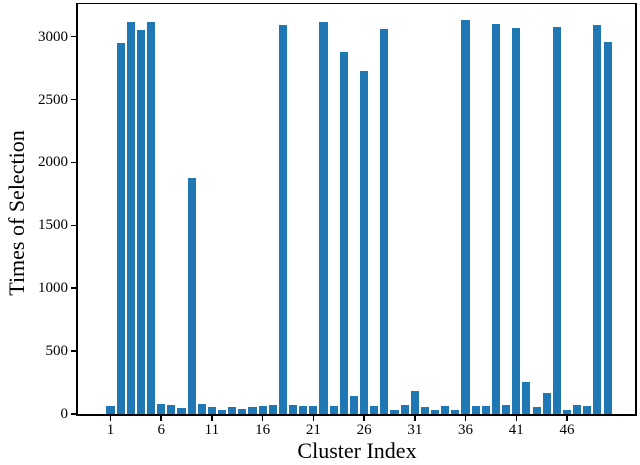 The width and height of the screenshot is (640, 465). What do you see at coordinates (567, 430) in the screenshot?
I see `x-tick-label: 46` at bounding box center [567, 430].